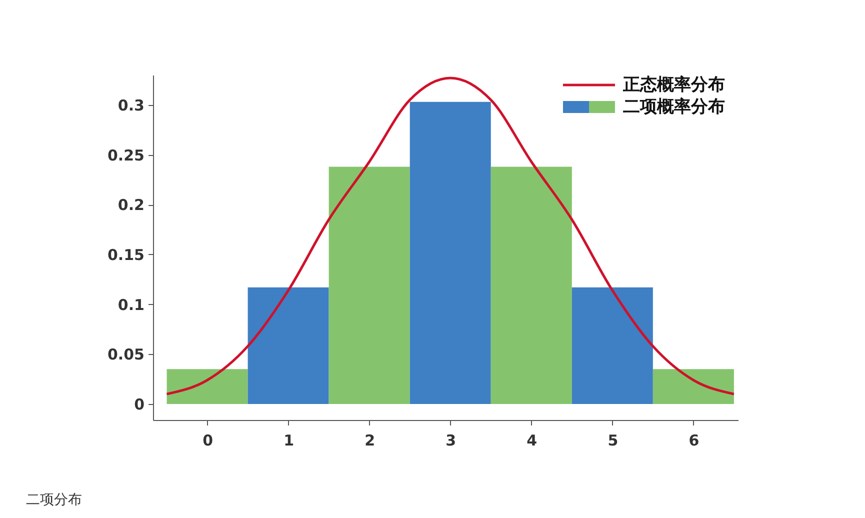 Image resolution: width=865 pixels, height=518 pixels. Describe the element at coordinates (613, 441) in the screenshot. I see `x-tick-label: 5` at that location.